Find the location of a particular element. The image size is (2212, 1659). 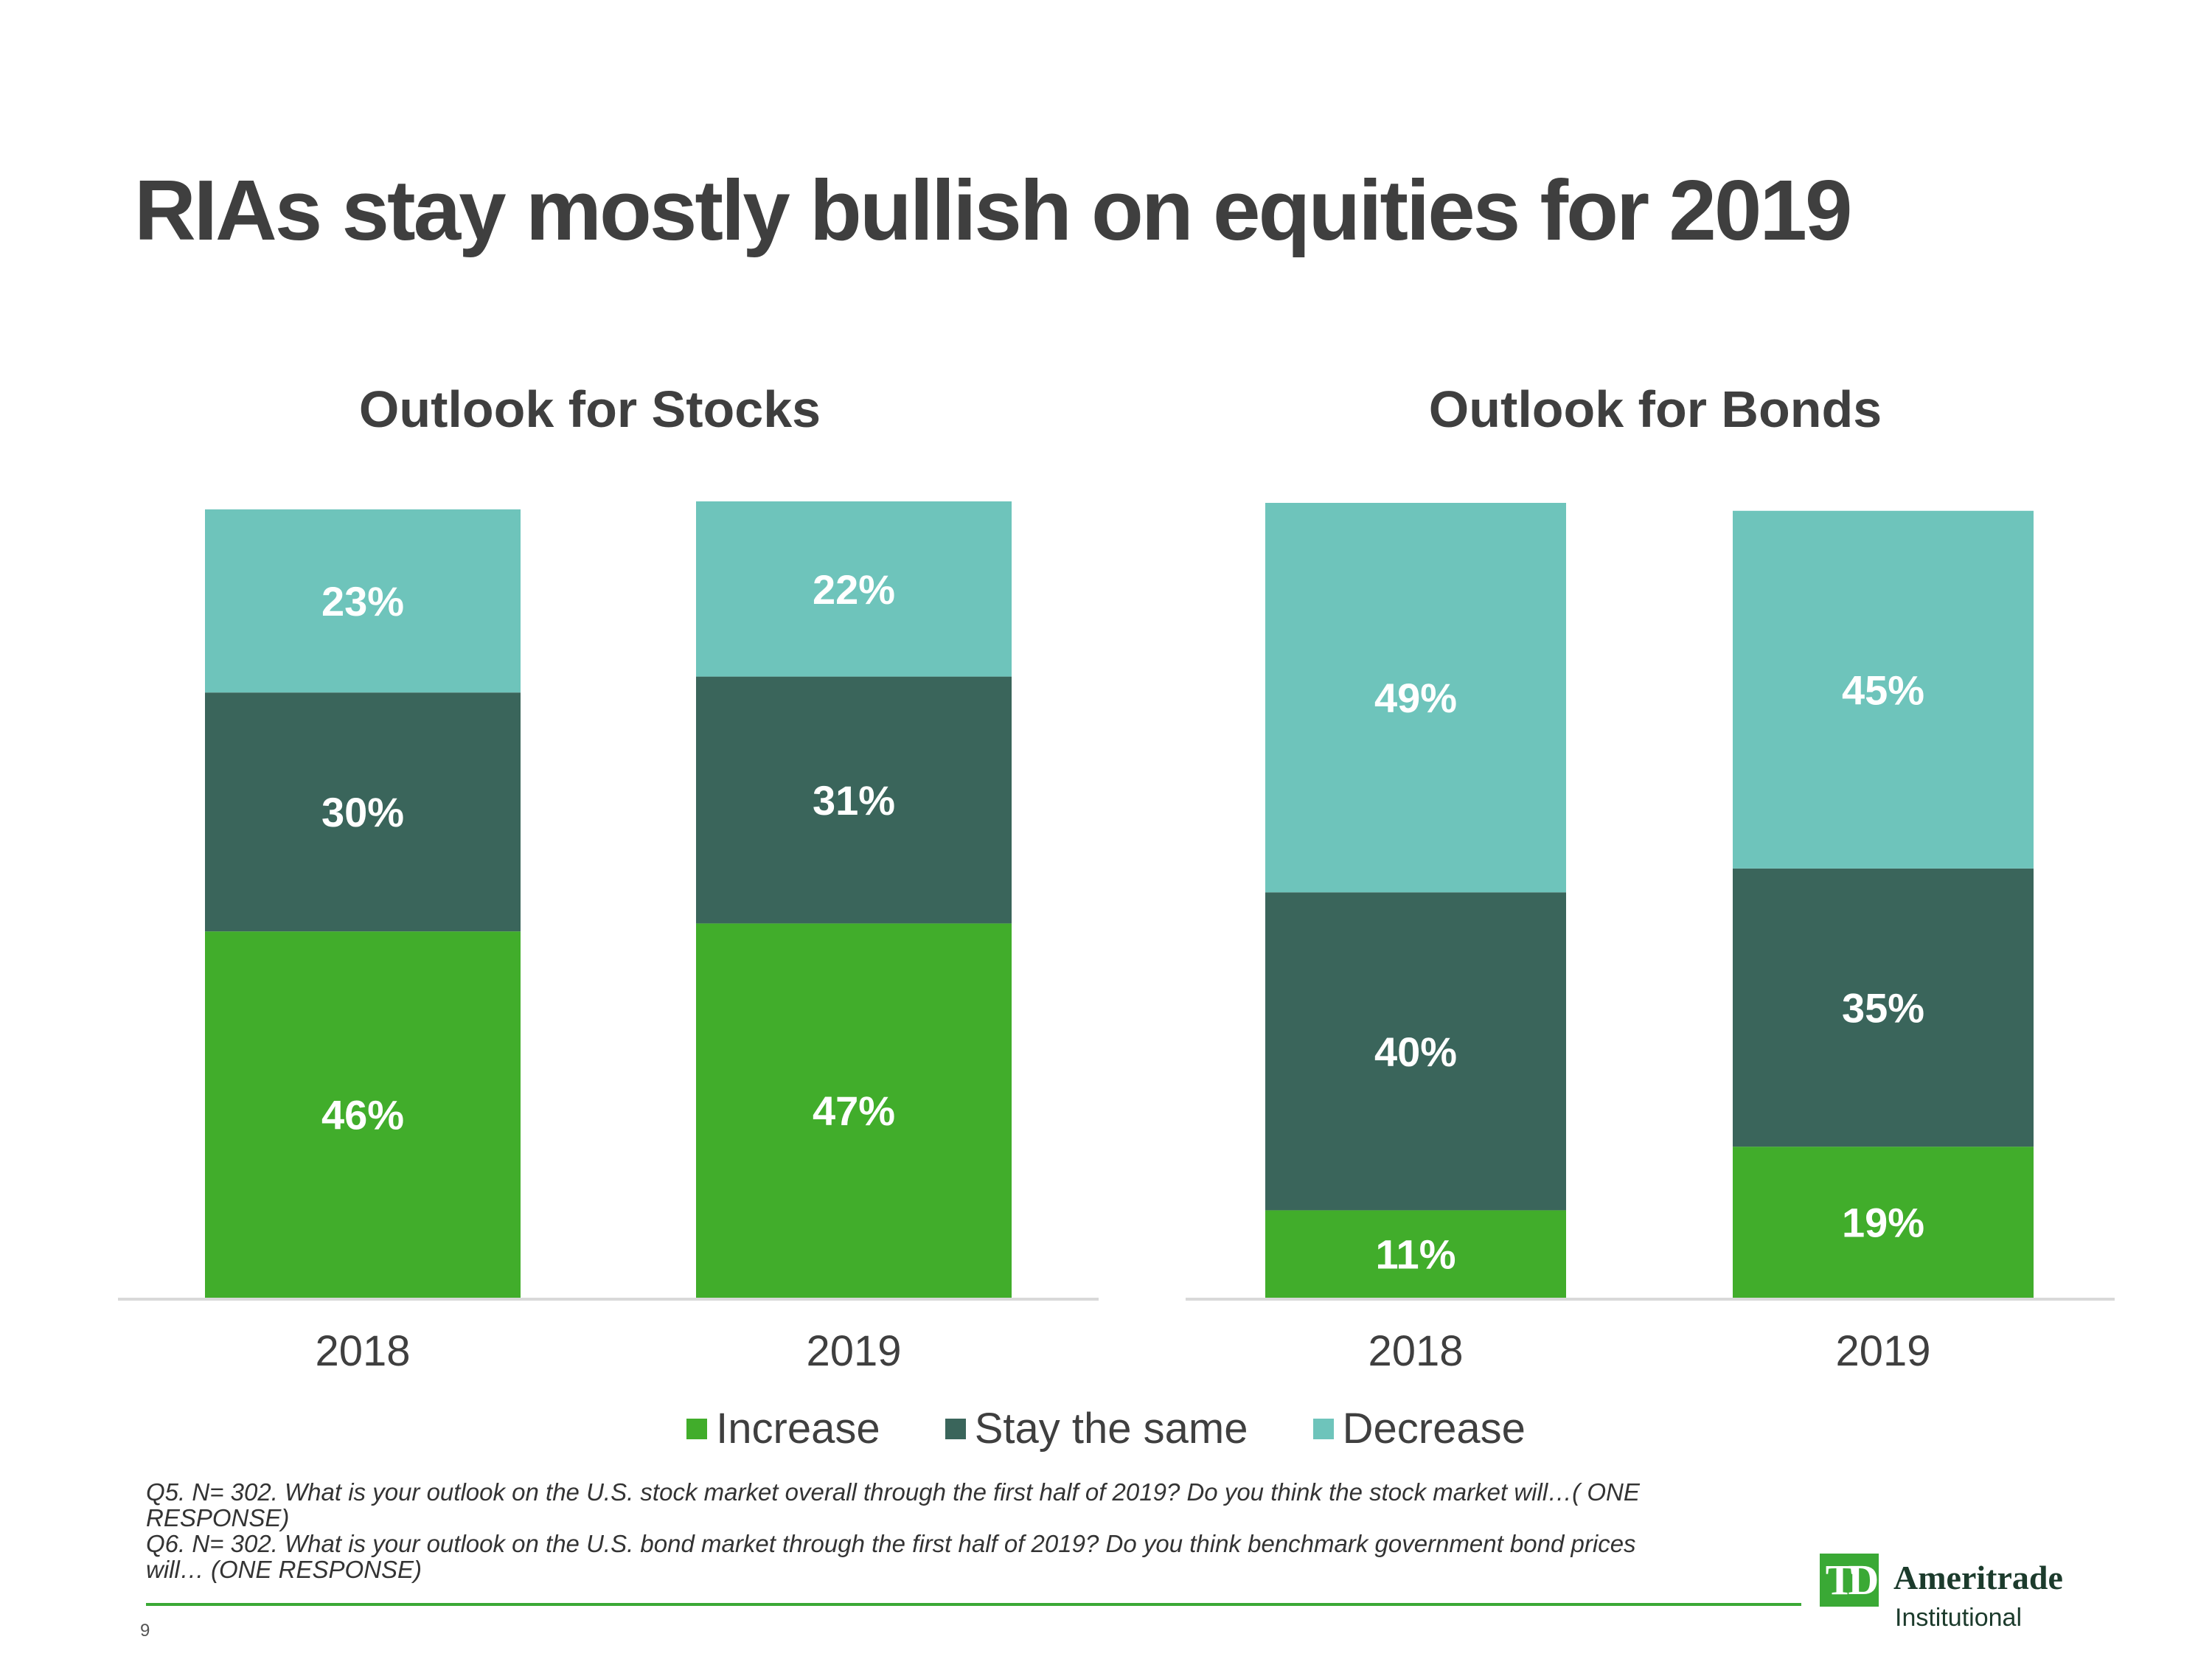

legend-swatch-stay-the-same is located at coordinates (955, 1428).